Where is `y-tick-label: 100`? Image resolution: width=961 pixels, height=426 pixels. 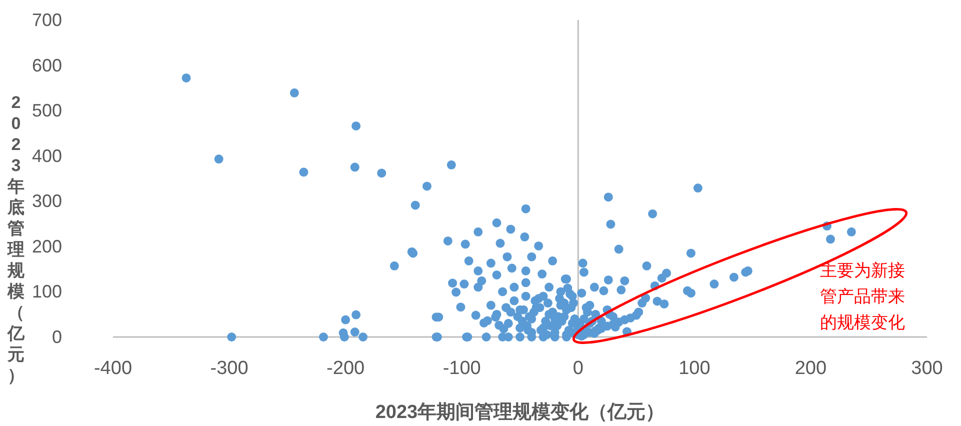
y-tick-label: 100 is located at coordinates (47, 292).